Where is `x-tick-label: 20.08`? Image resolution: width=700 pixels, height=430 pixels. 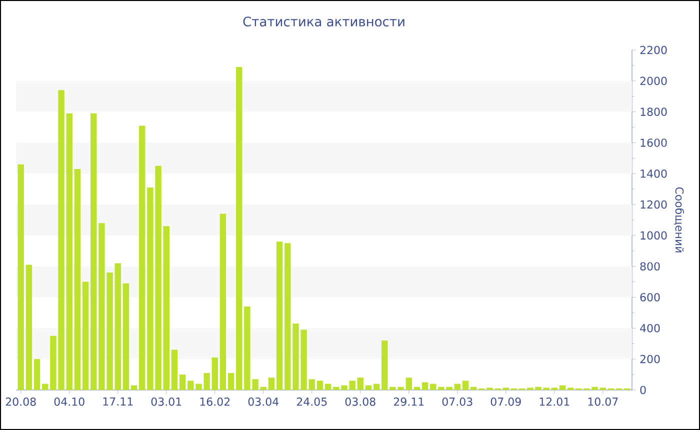
x-tick-label: 20.08 is located at coordinates (21, 402).